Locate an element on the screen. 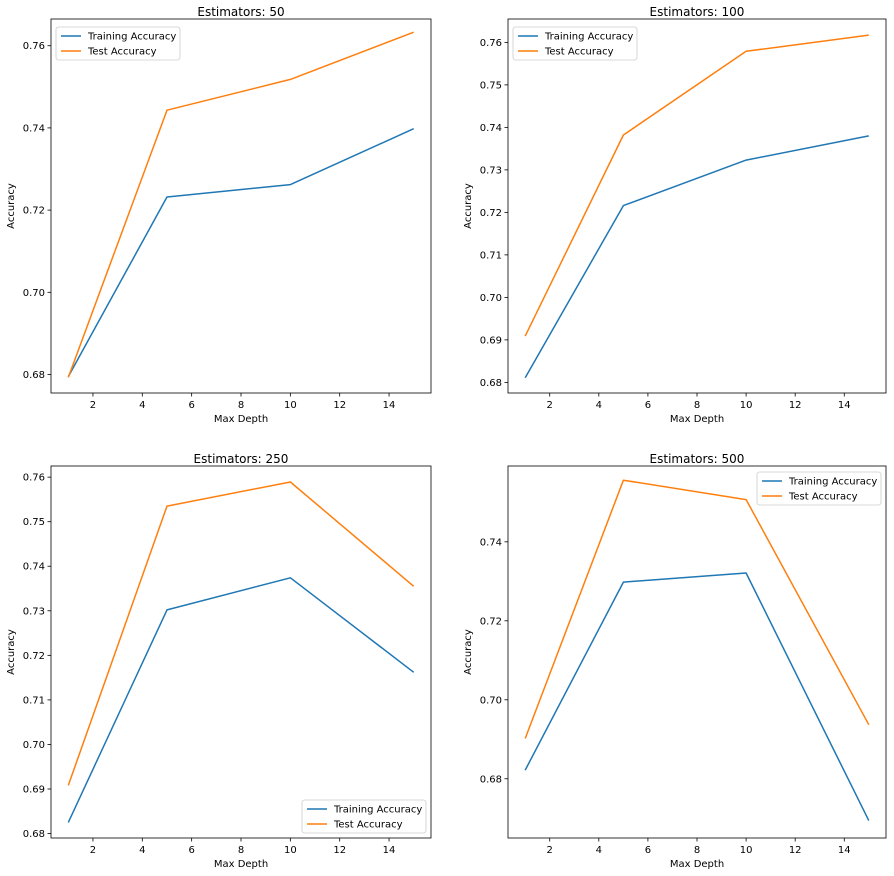 The height and width of the screenshot is (876, 894). chart-title: Estimators: 50 is located at coordinates (240, 12).